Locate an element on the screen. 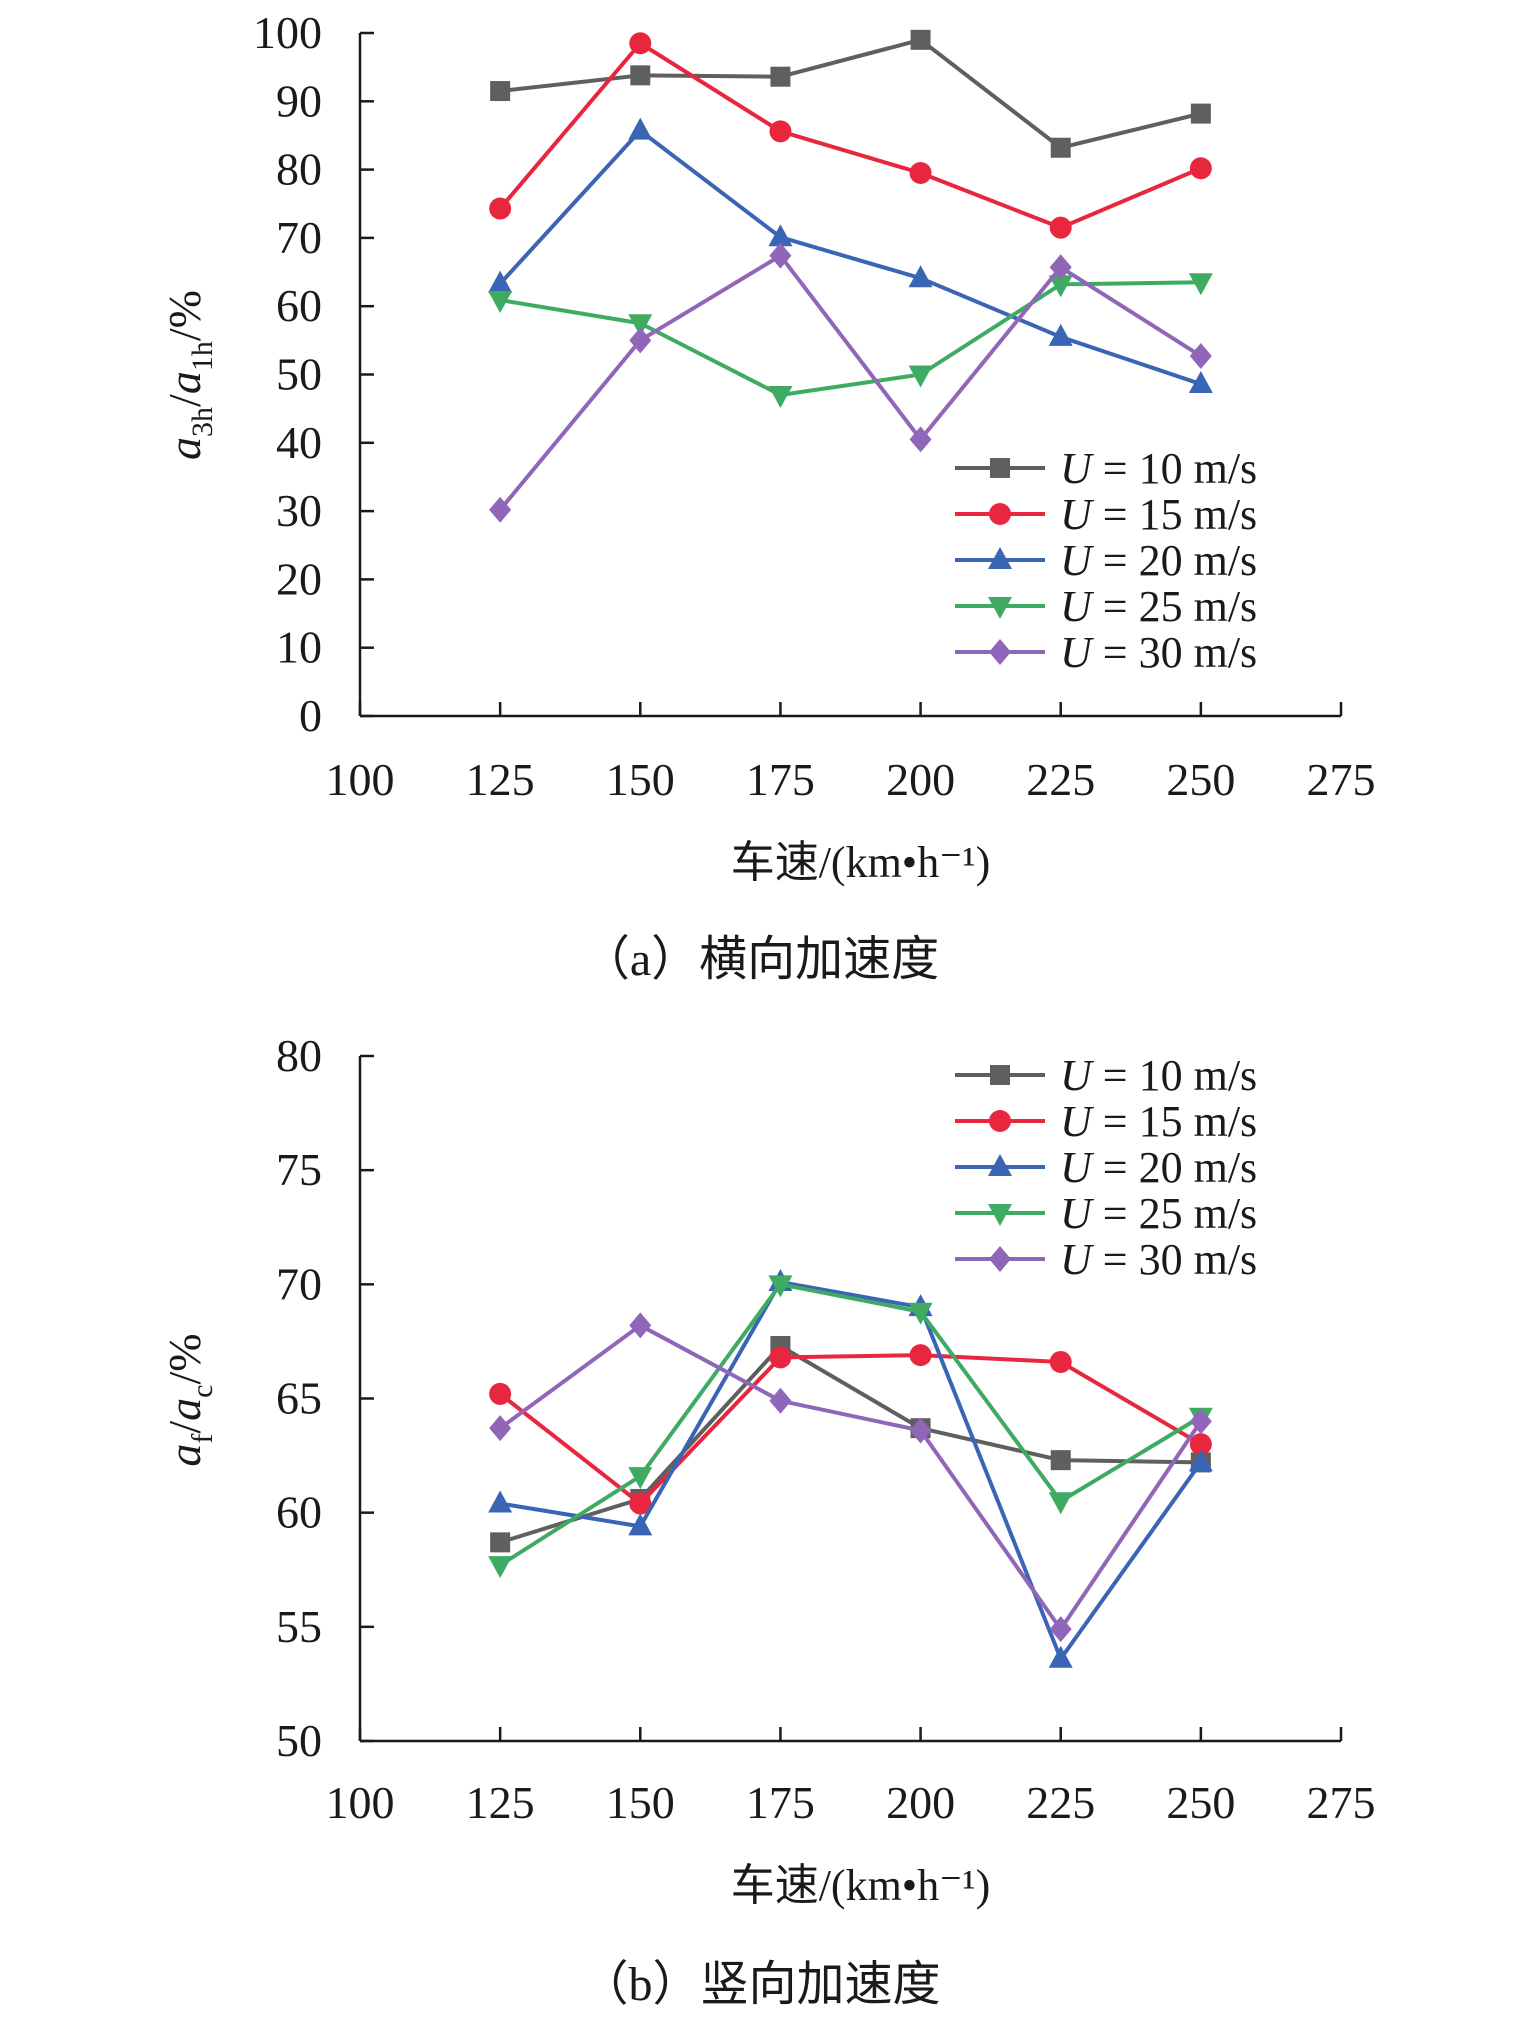 The image size is (1535, 2023). y-tick-label: 10 is located at coordinates (299, 647).